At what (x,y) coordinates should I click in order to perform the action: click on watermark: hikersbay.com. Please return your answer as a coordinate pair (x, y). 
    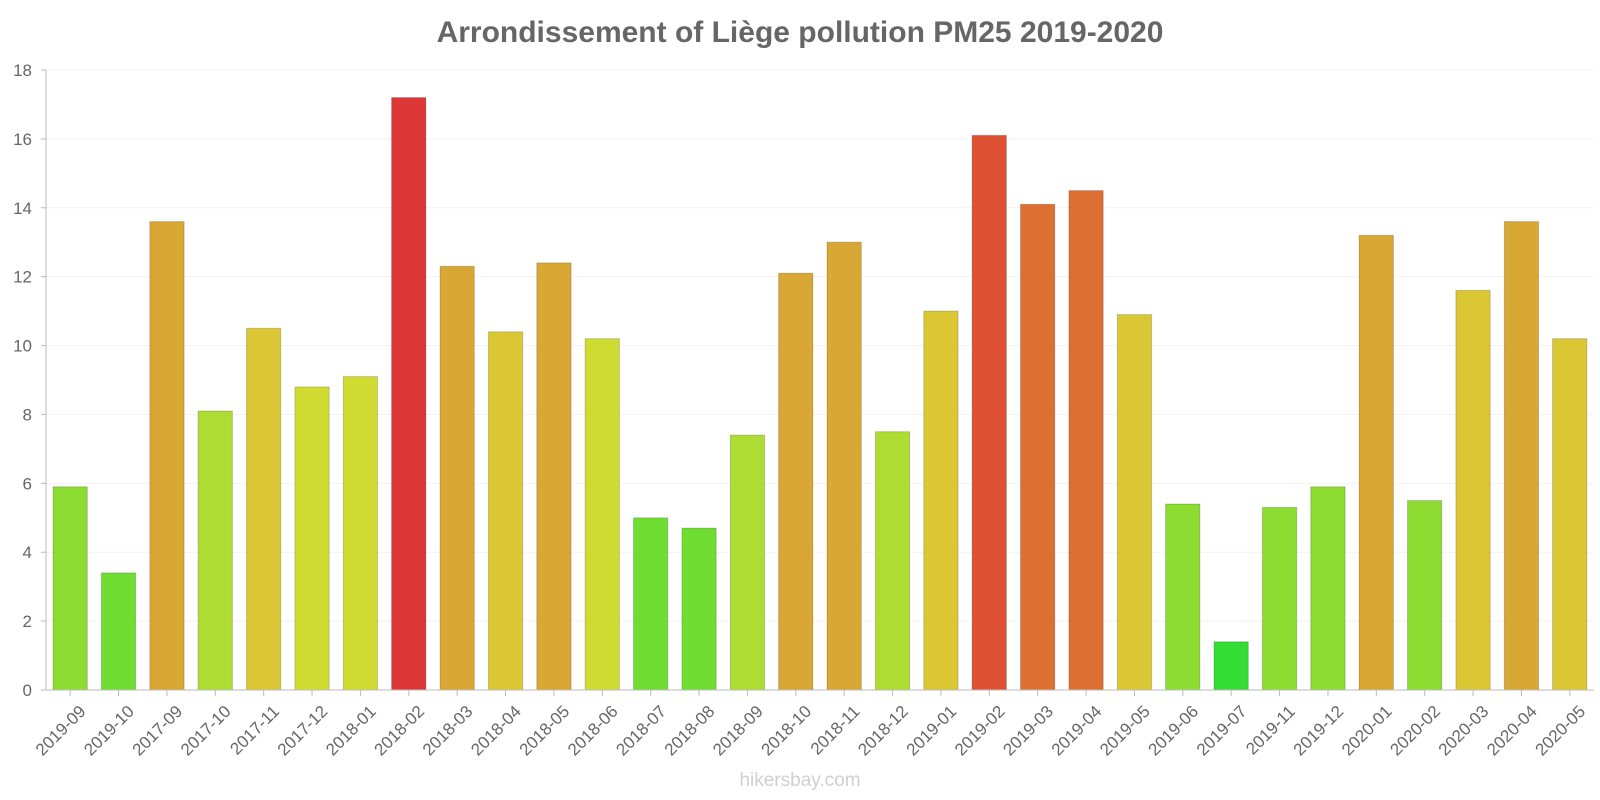
    Looking at the image, I should click on (800, 780).